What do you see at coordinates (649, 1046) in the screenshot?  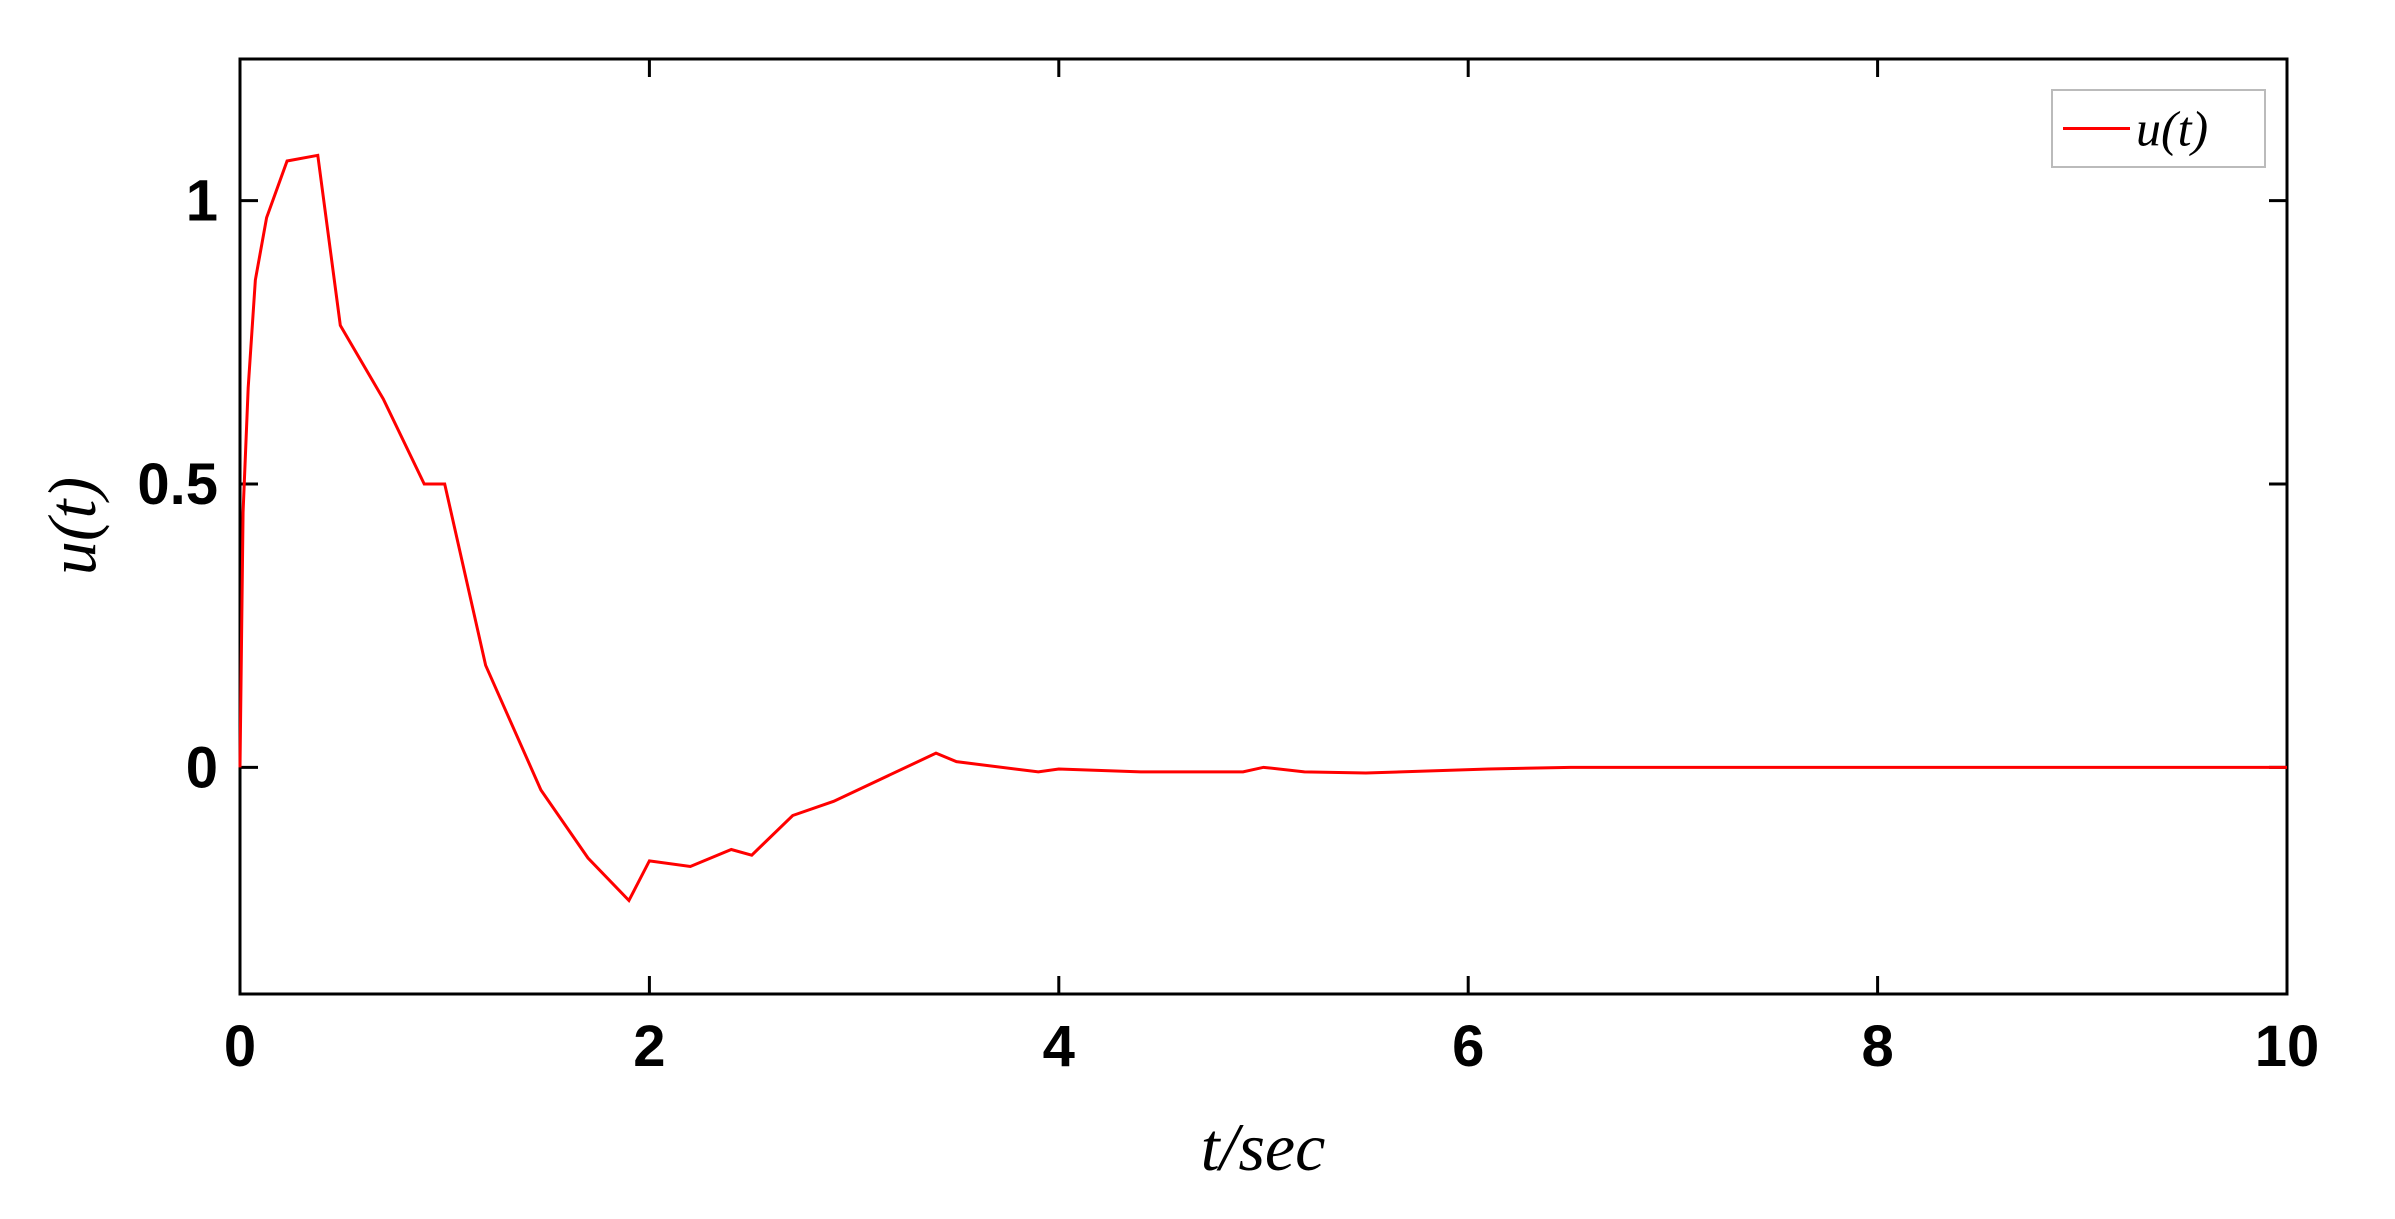 I see `x-tick-label: 2` at bounding box center [649, 1046].